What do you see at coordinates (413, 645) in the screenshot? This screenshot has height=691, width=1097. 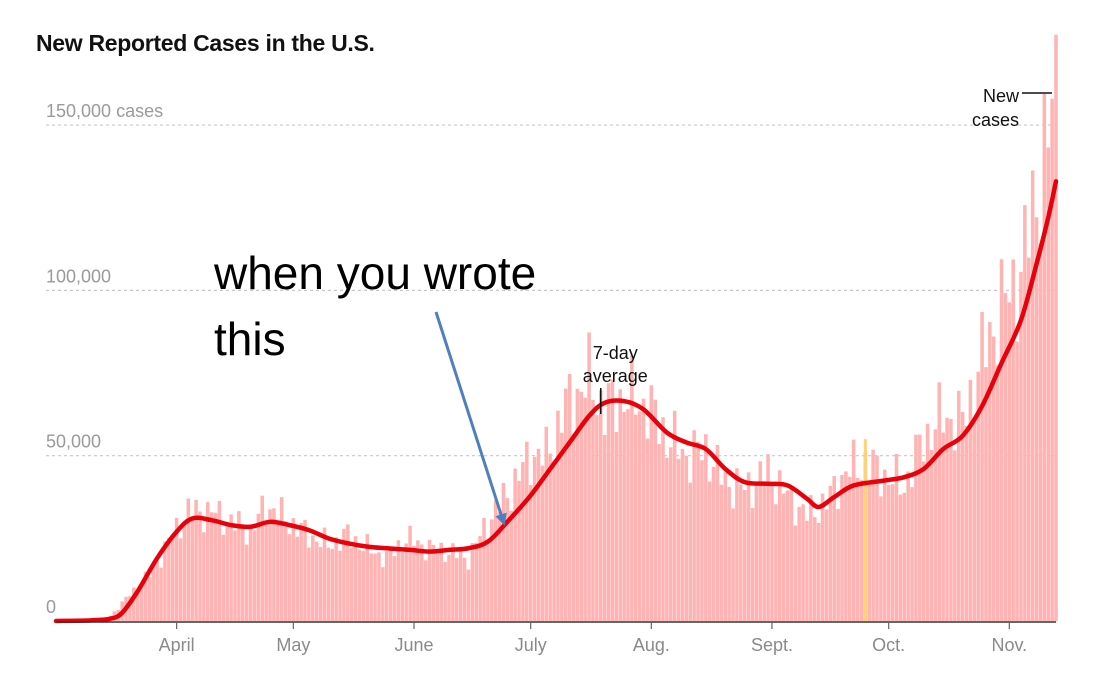 I see `x-tick-label: June` at bounding box center [413, 645].